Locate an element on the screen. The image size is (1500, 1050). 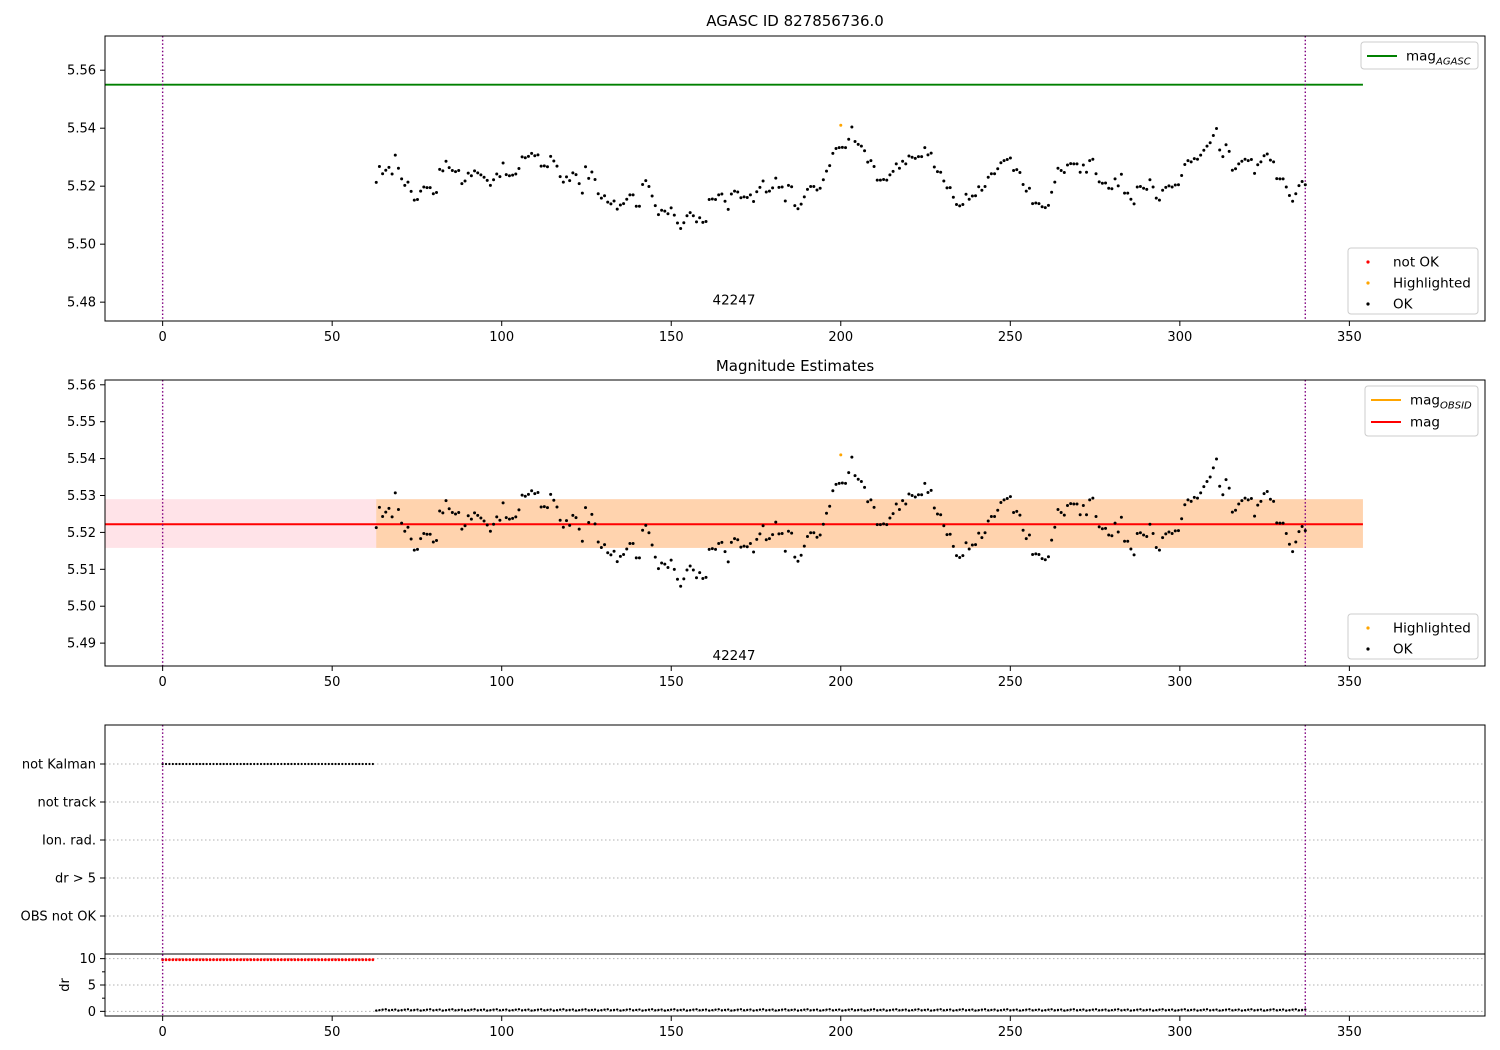
legend-main: mag is located at coordinates (1425, 401).